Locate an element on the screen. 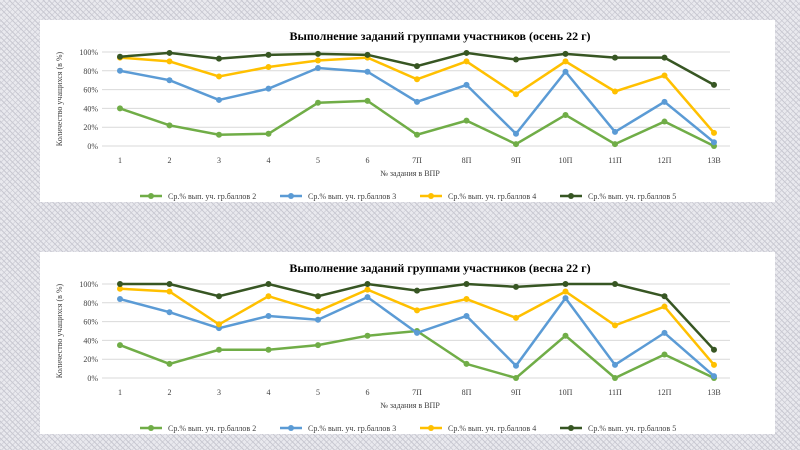  legend-label: Ср.% вып. уч. гр.баллов 5 is located at coordinates (632, 196).